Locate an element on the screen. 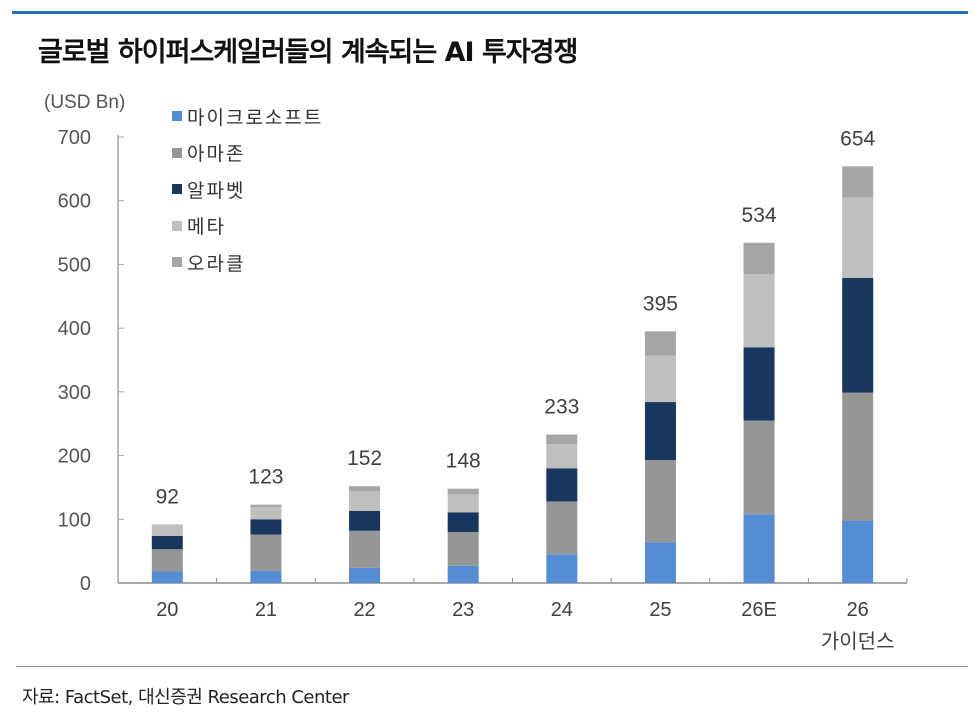 The width and height of the screenshot is (980, 712). y-tick-label: 200 is located at coordinates (74, 457).